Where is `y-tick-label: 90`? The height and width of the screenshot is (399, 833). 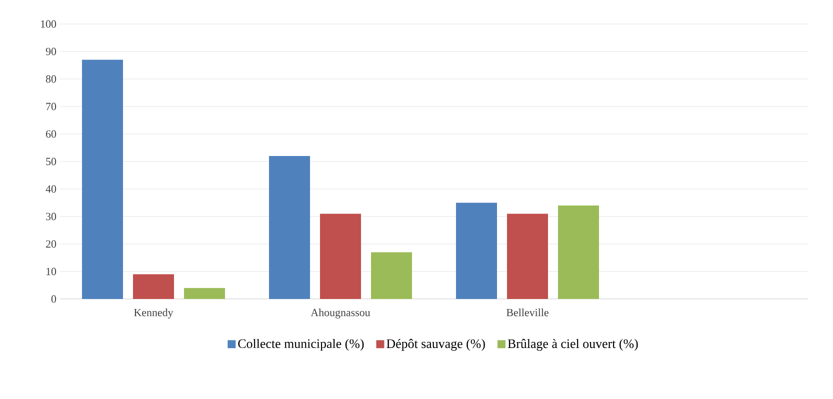 y-tick-label: 90 is located at coordinates (51, 52).